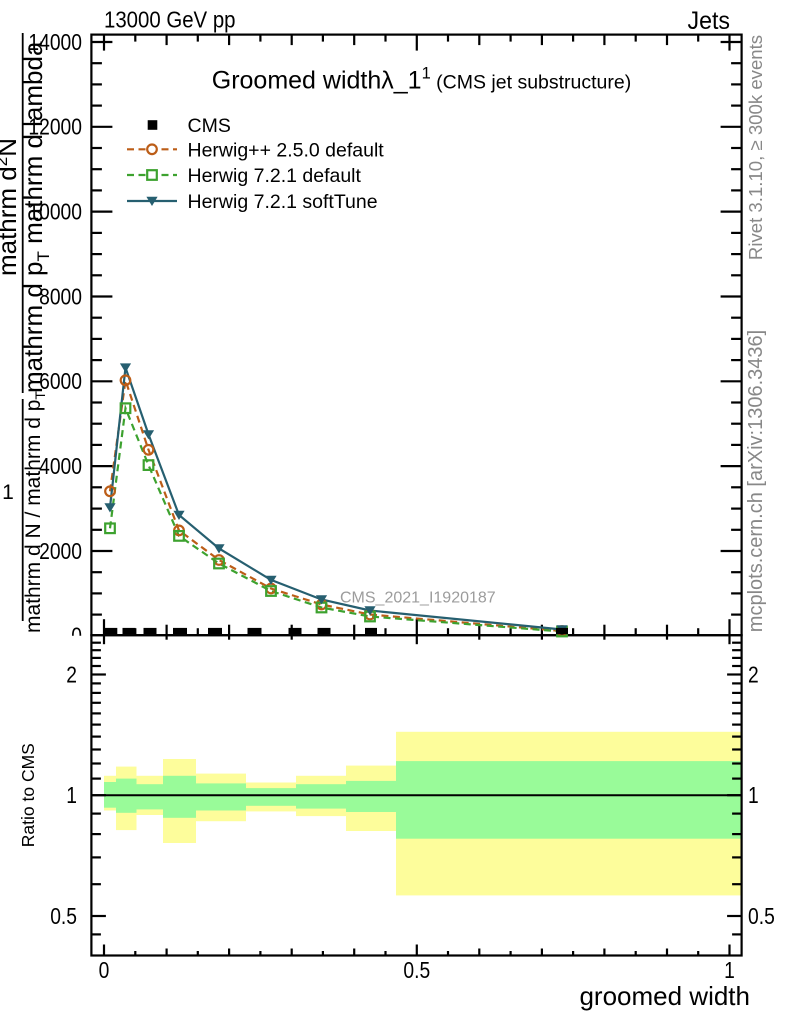 The width and height of the screenshot is (786, 1024). Describe the element at coordinates (55, 212) in the screenshot. I see `svg-text: 10000` at that location.